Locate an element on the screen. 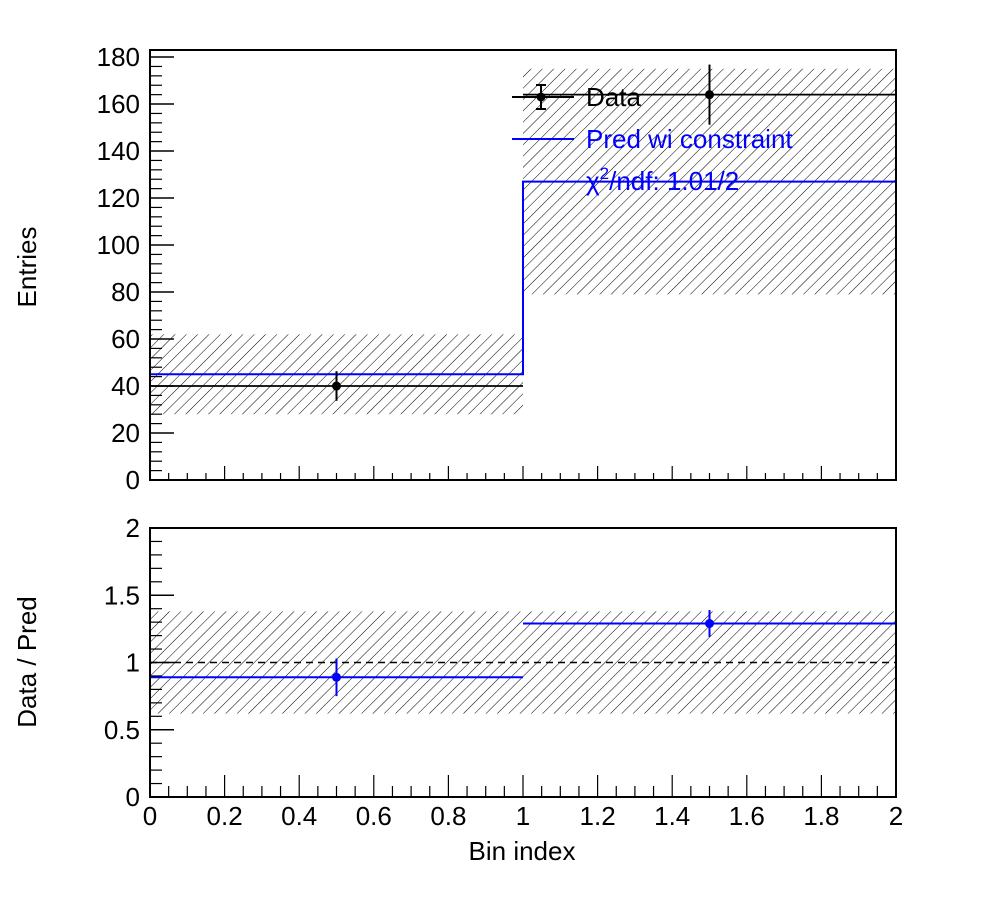 This screenshot has width=996, height=922. bottom-y-tick-label: 1 is located at coordinates (133, 663).